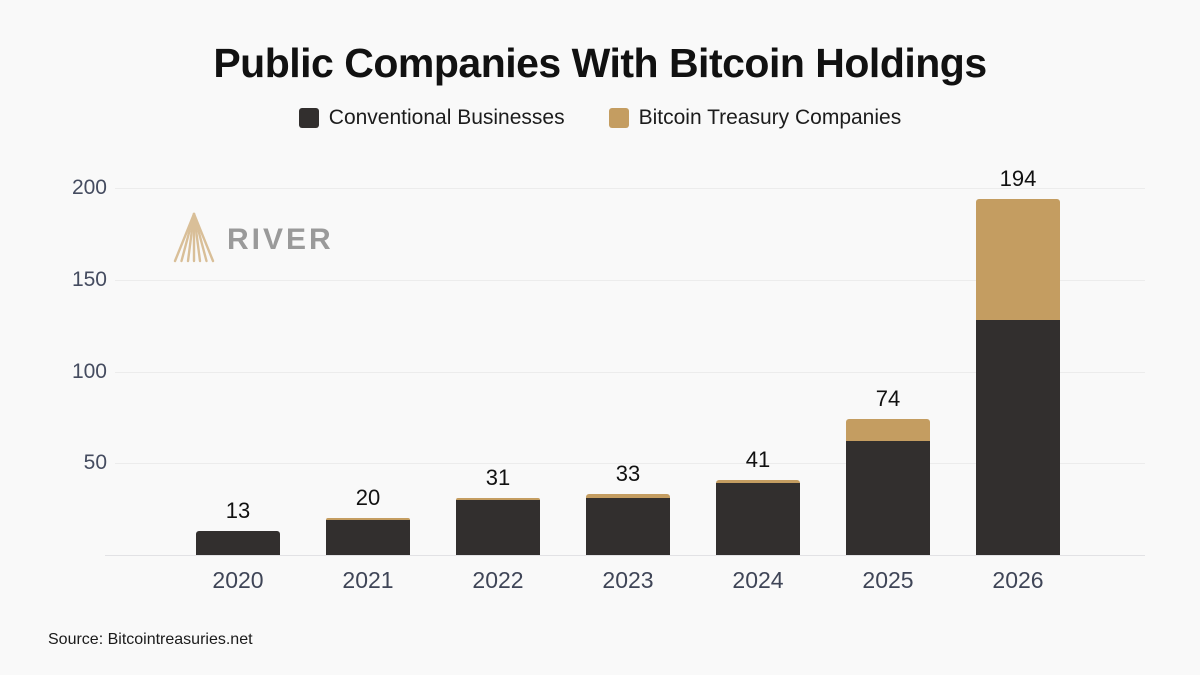 This screenshot has width=1200, height=675. What do you see at coordinates (308, 118) in the screenshot?
I see `conventional-swatch-icon` at bounding box center [308, 118].